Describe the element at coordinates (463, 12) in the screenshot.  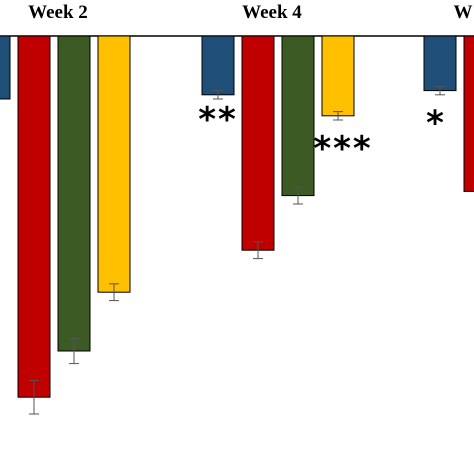
I see `group-title: W` at that location.